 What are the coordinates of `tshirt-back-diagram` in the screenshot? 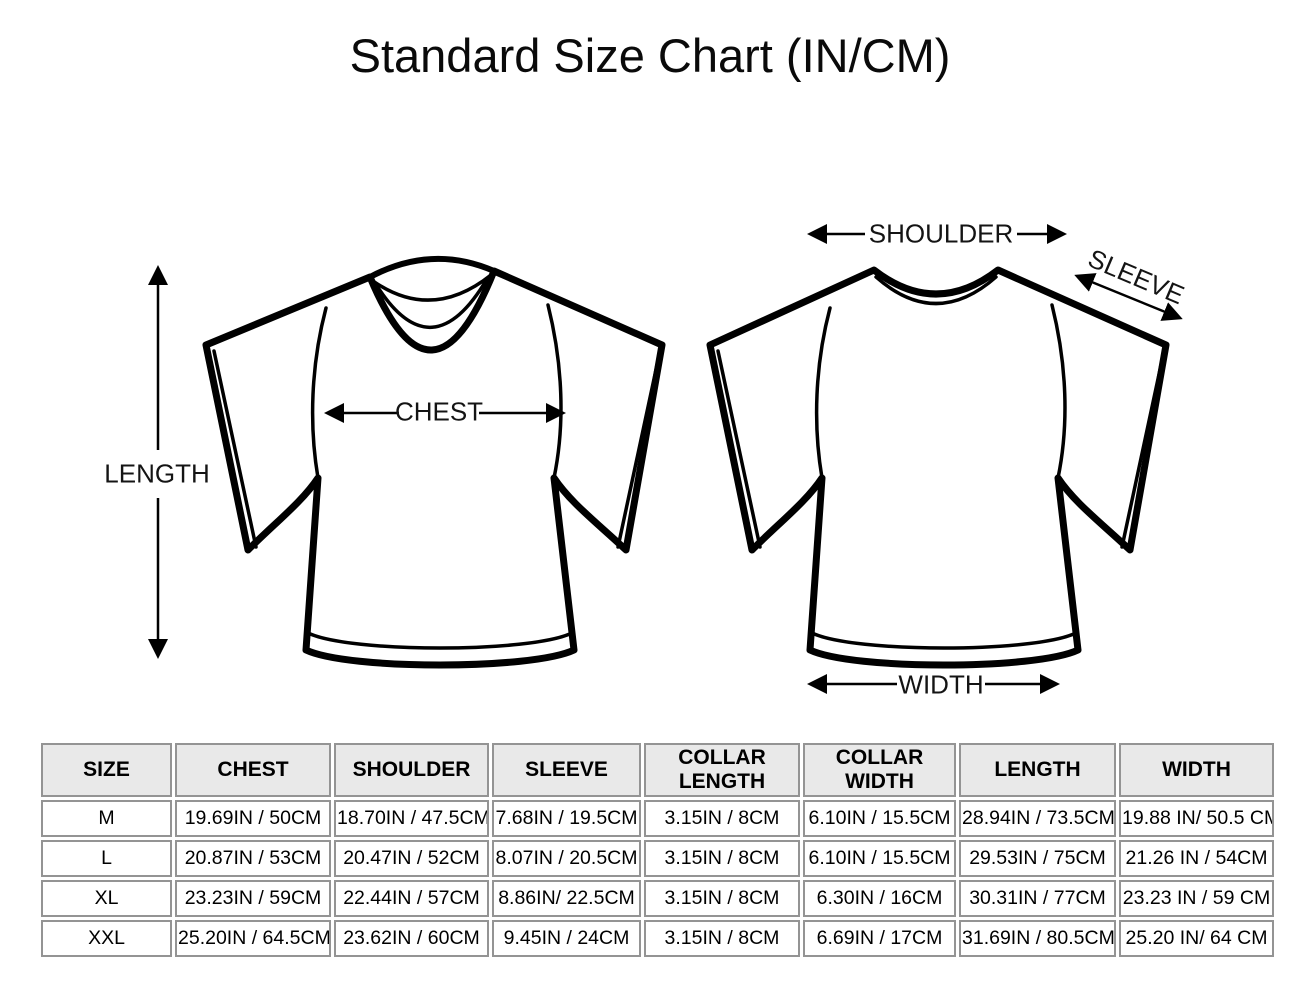 It's located at (938, 467).